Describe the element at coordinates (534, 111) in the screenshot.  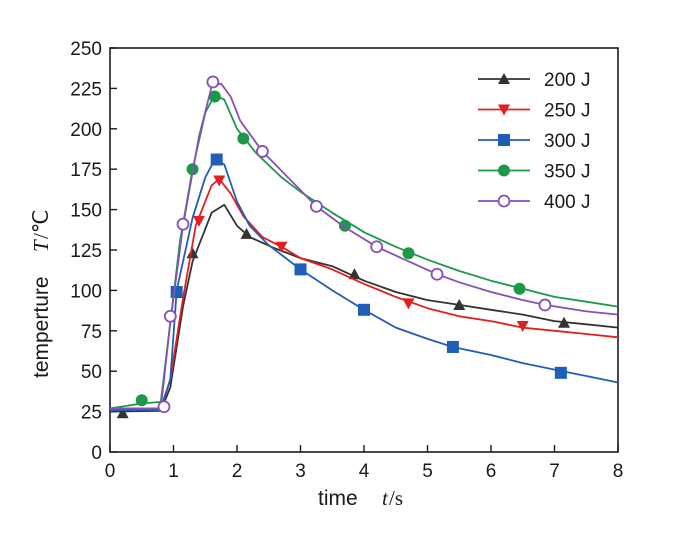
I see `legend-item: 250 J` at that location.